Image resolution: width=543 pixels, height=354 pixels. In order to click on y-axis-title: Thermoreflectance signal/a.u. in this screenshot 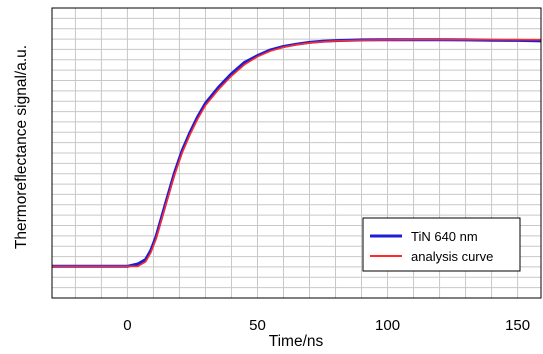, I will do `click(21, 147)`.